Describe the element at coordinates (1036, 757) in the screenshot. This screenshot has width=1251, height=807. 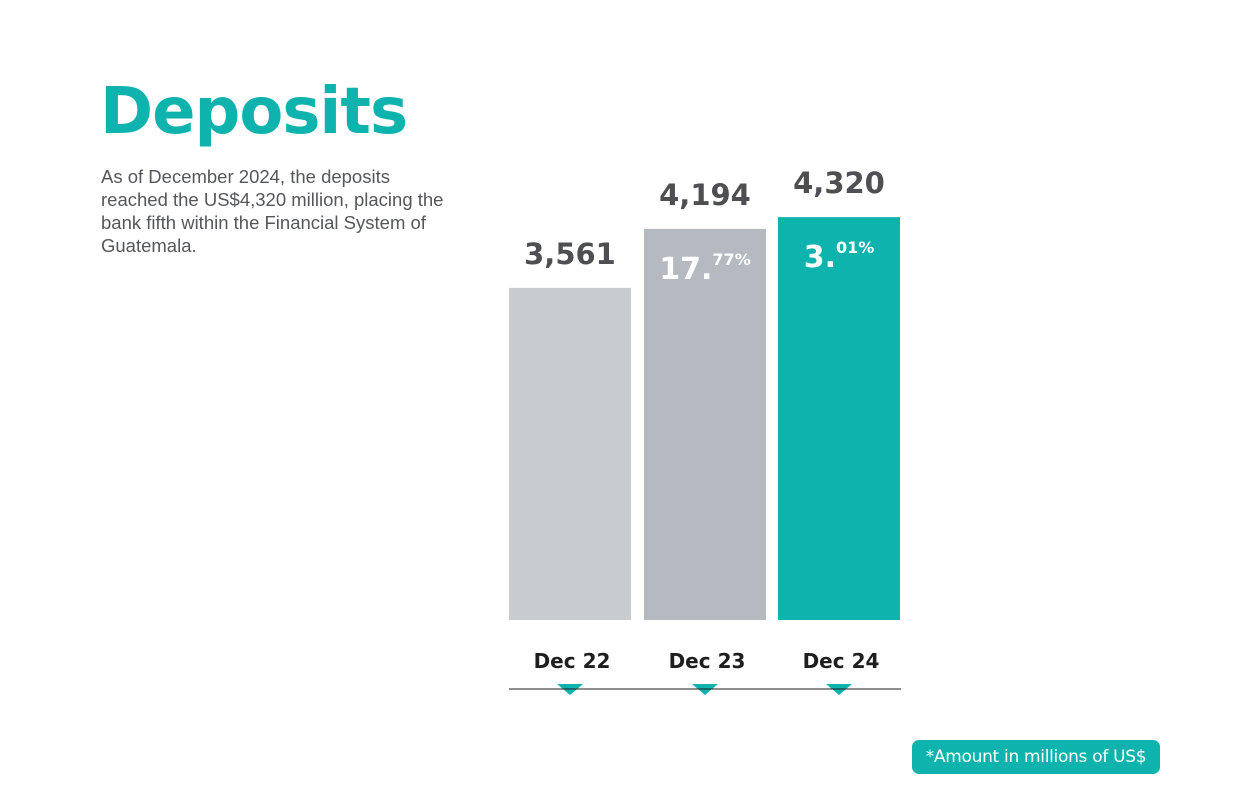
I see `footnote-badge: *Amount in millions of US$` at that location.